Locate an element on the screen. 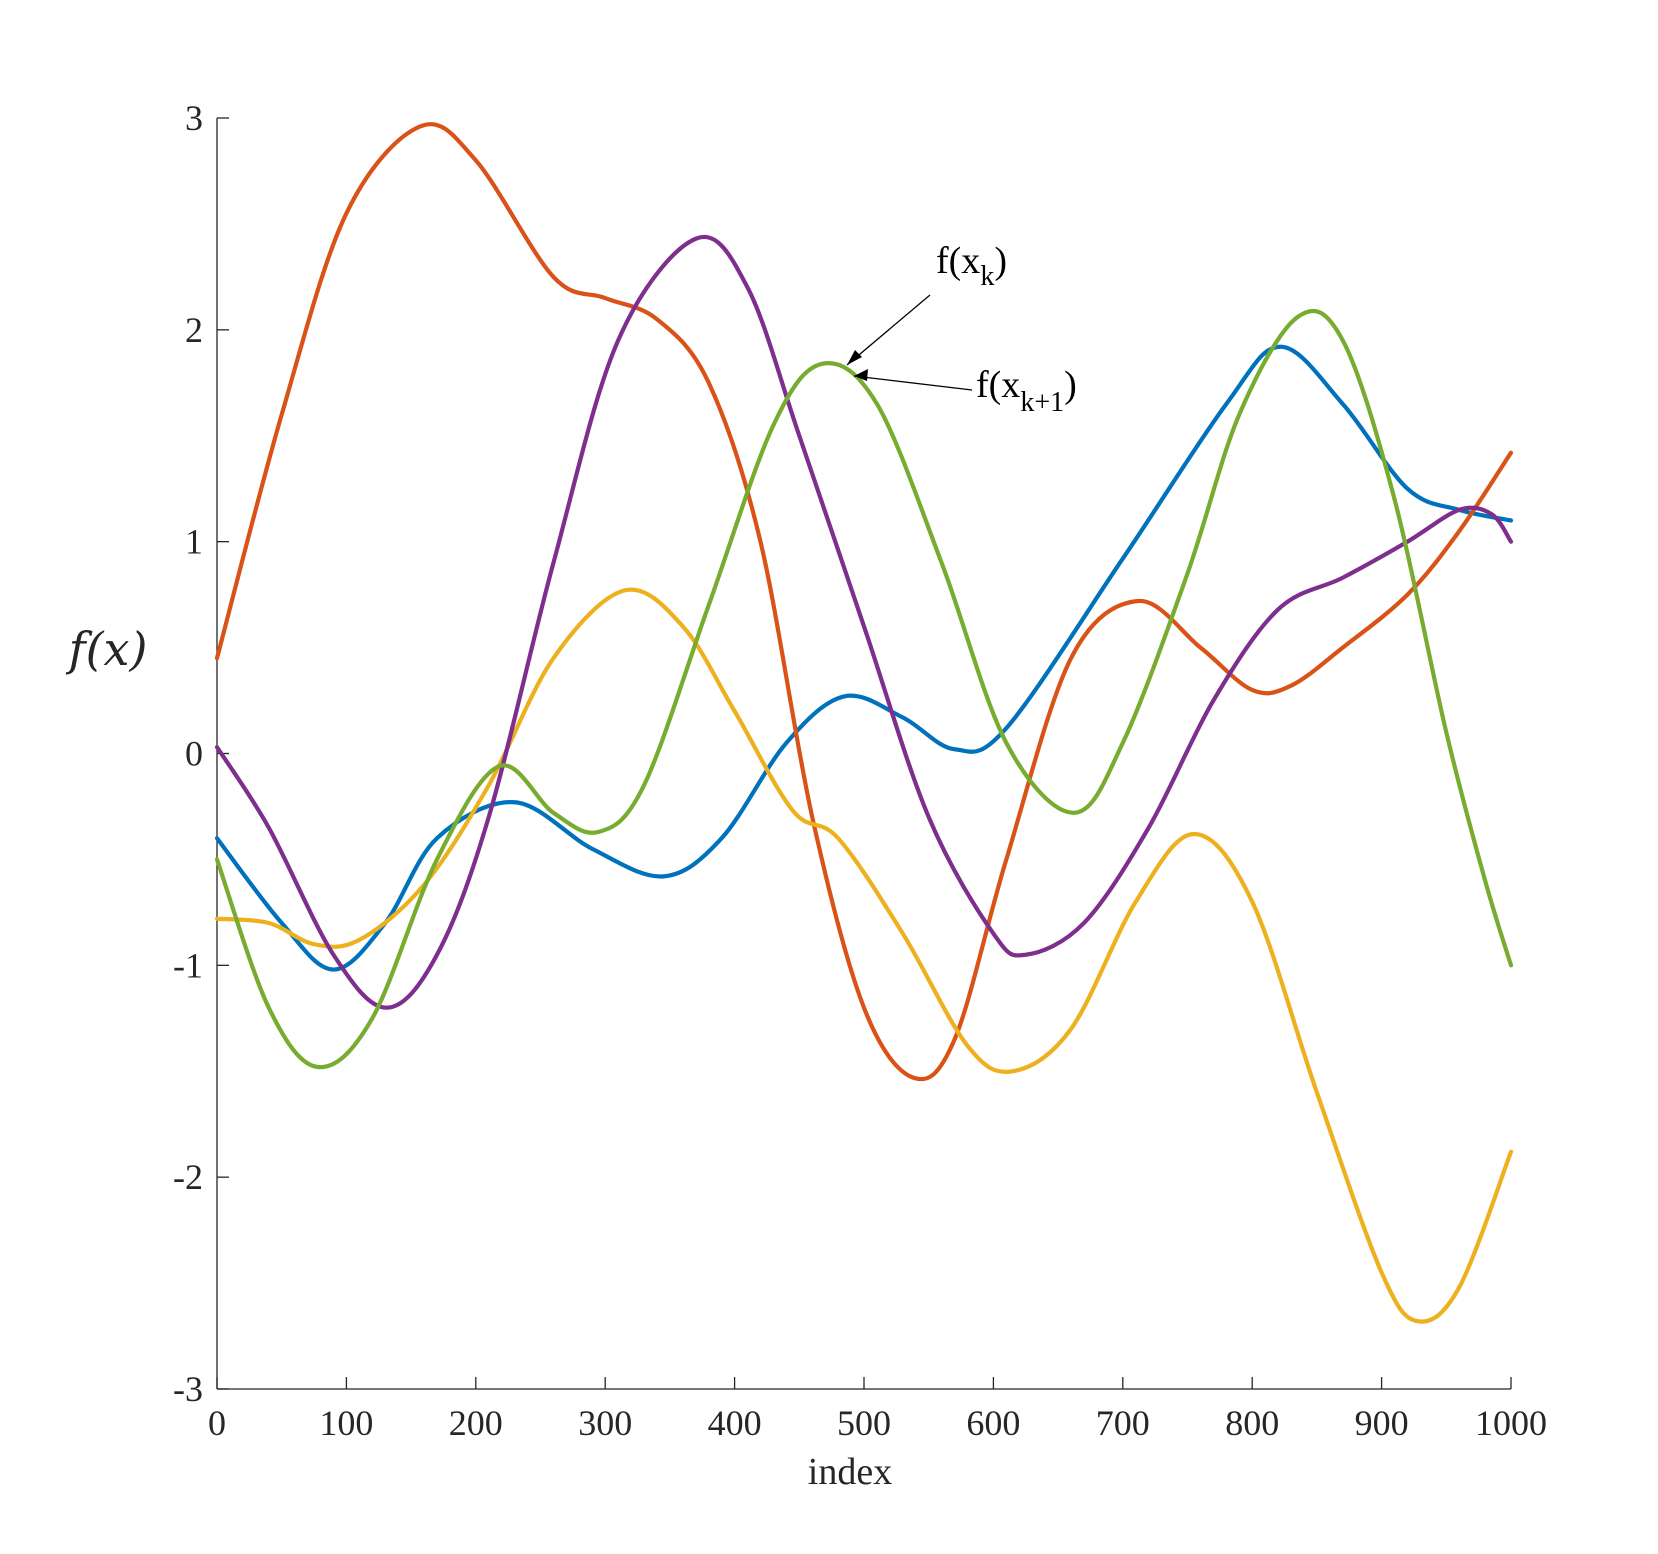 The width and height of the screenshot is (1658, 1554). x-tick-label: 800 is located at coordinates (1252, 1423).